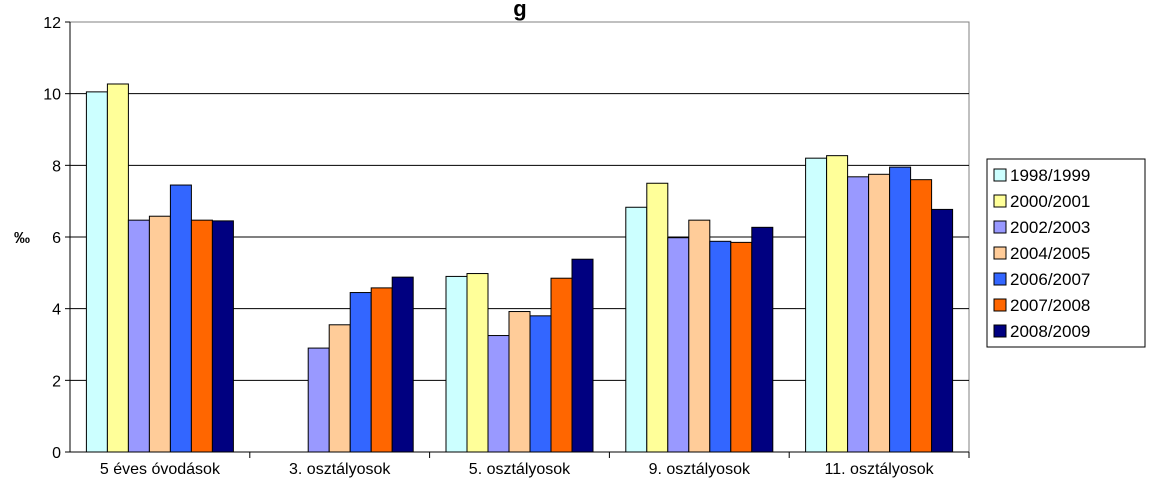  Describe the element at coordinates (56, 166) in the screenshot. I see `y-tick-label: 8` at that location.